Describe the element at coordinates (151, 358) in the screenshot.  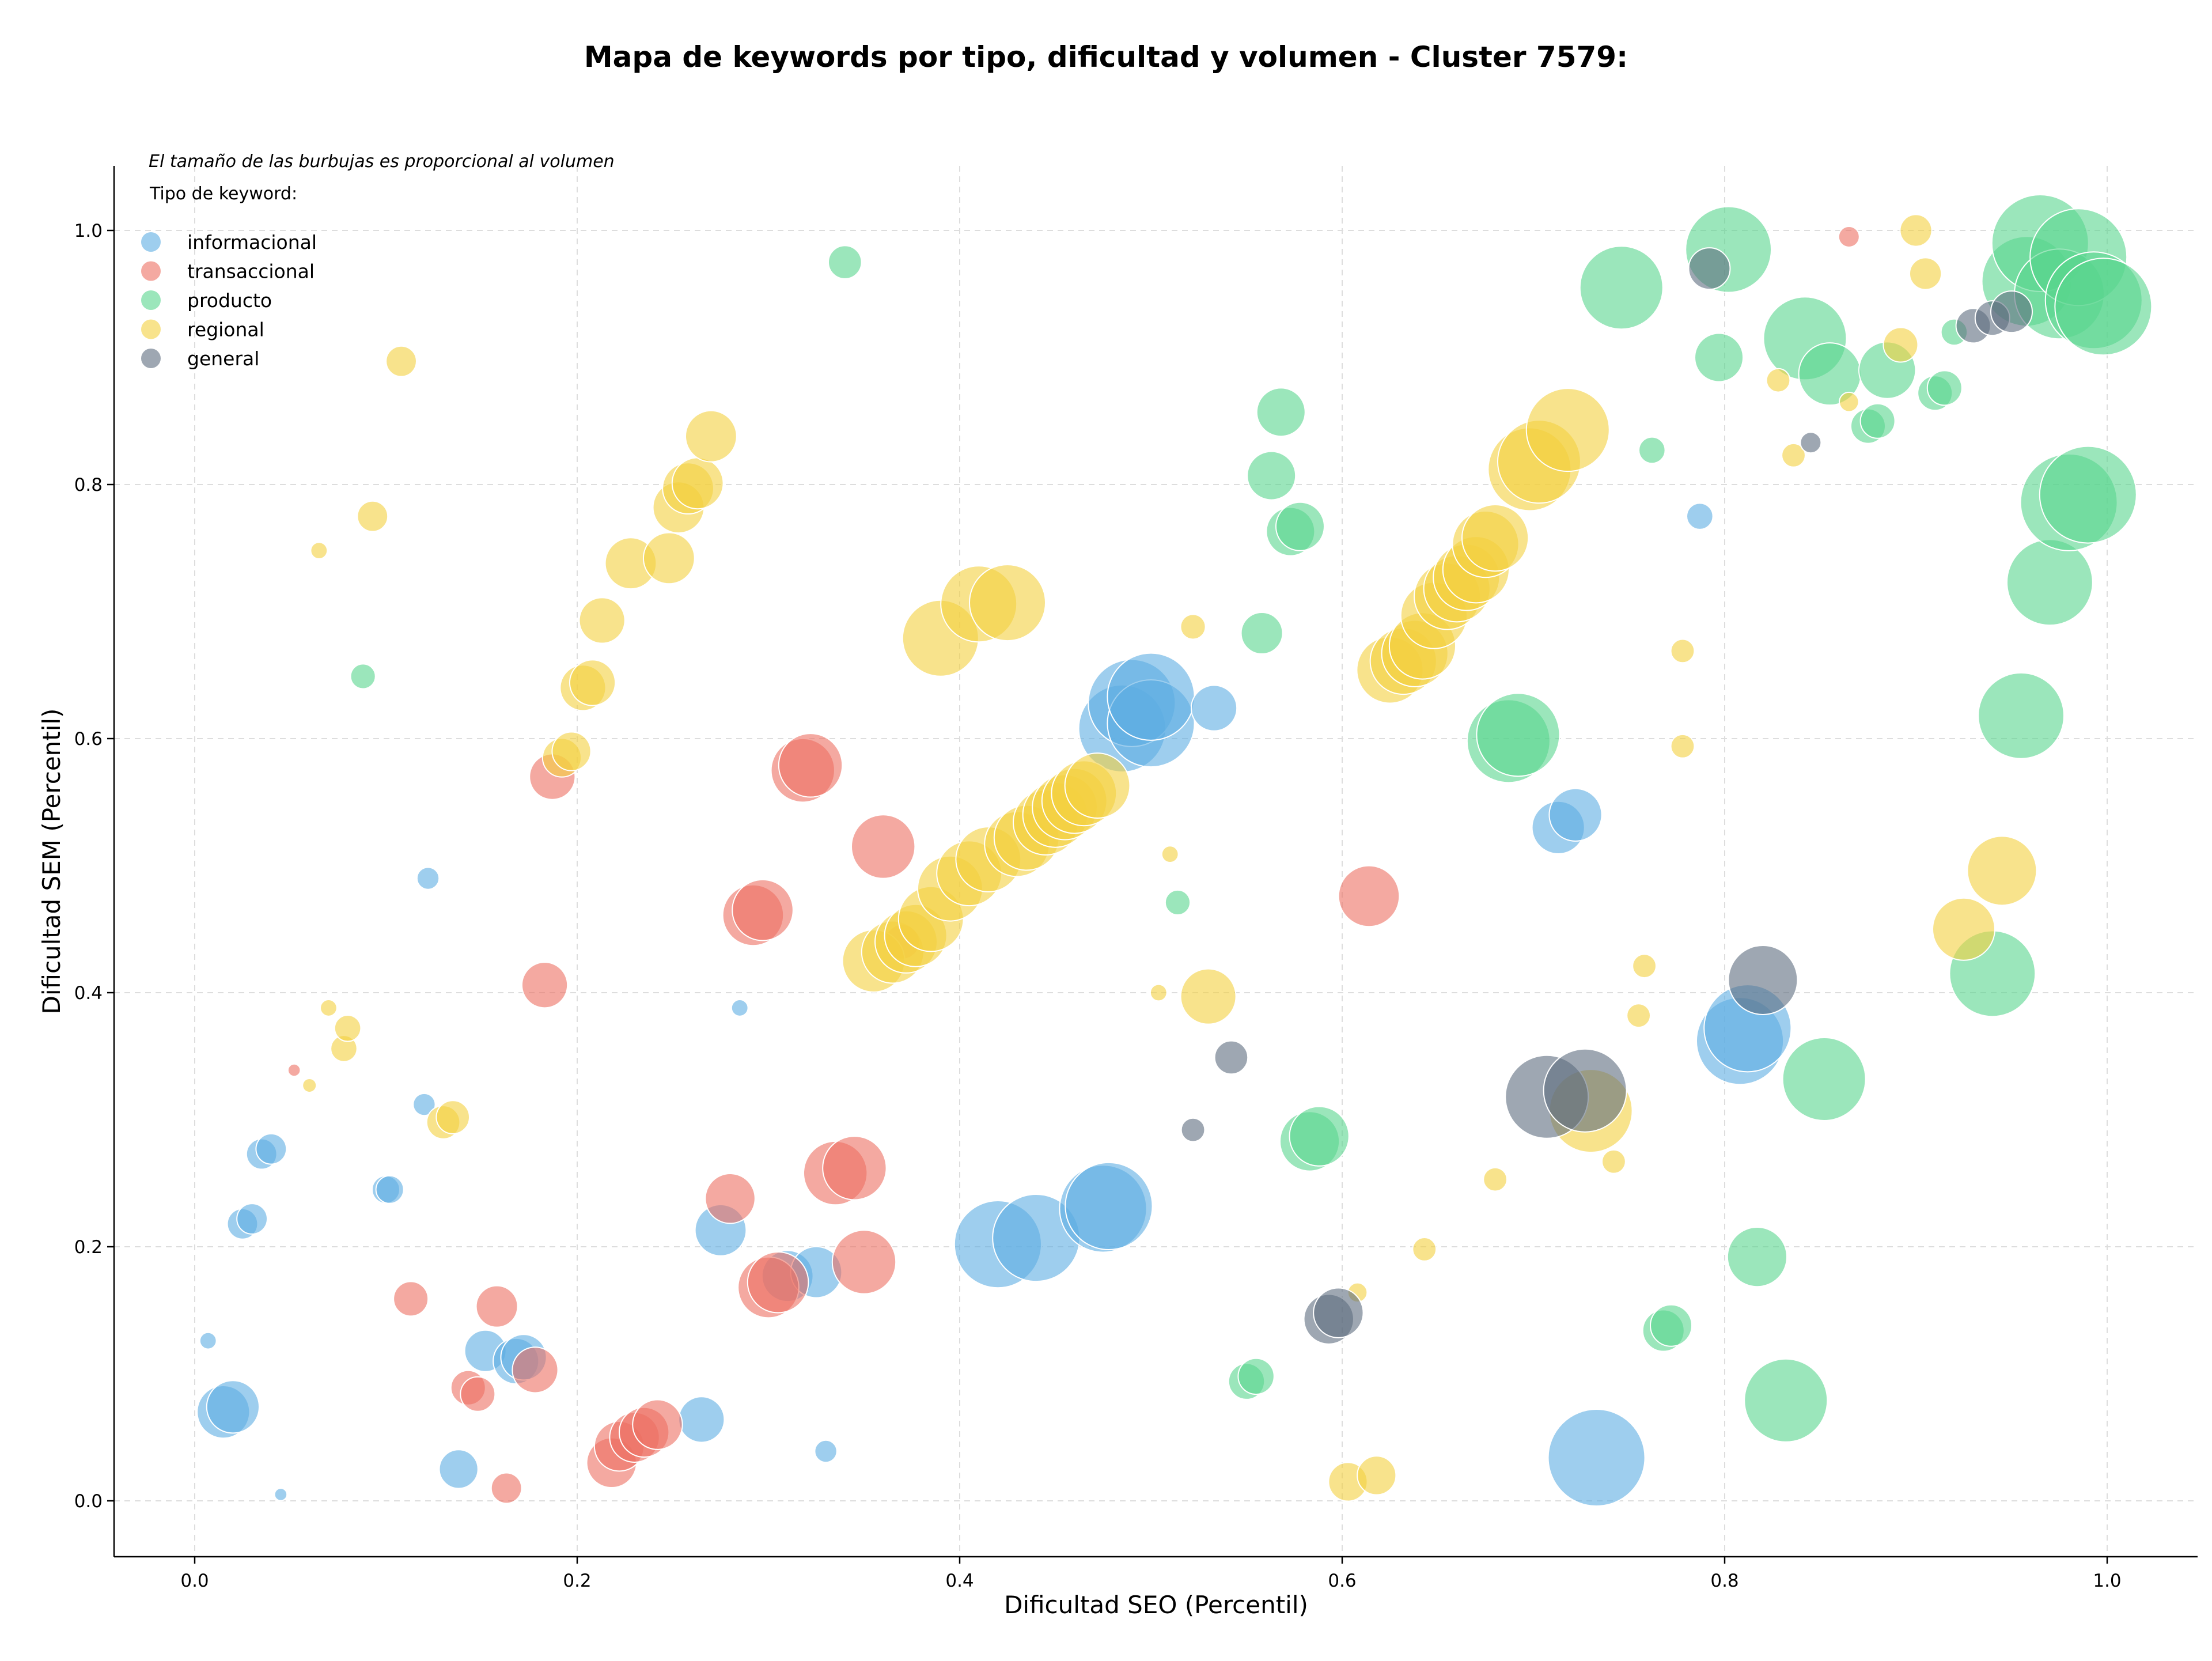
I see `legend-marker-general` at that location.